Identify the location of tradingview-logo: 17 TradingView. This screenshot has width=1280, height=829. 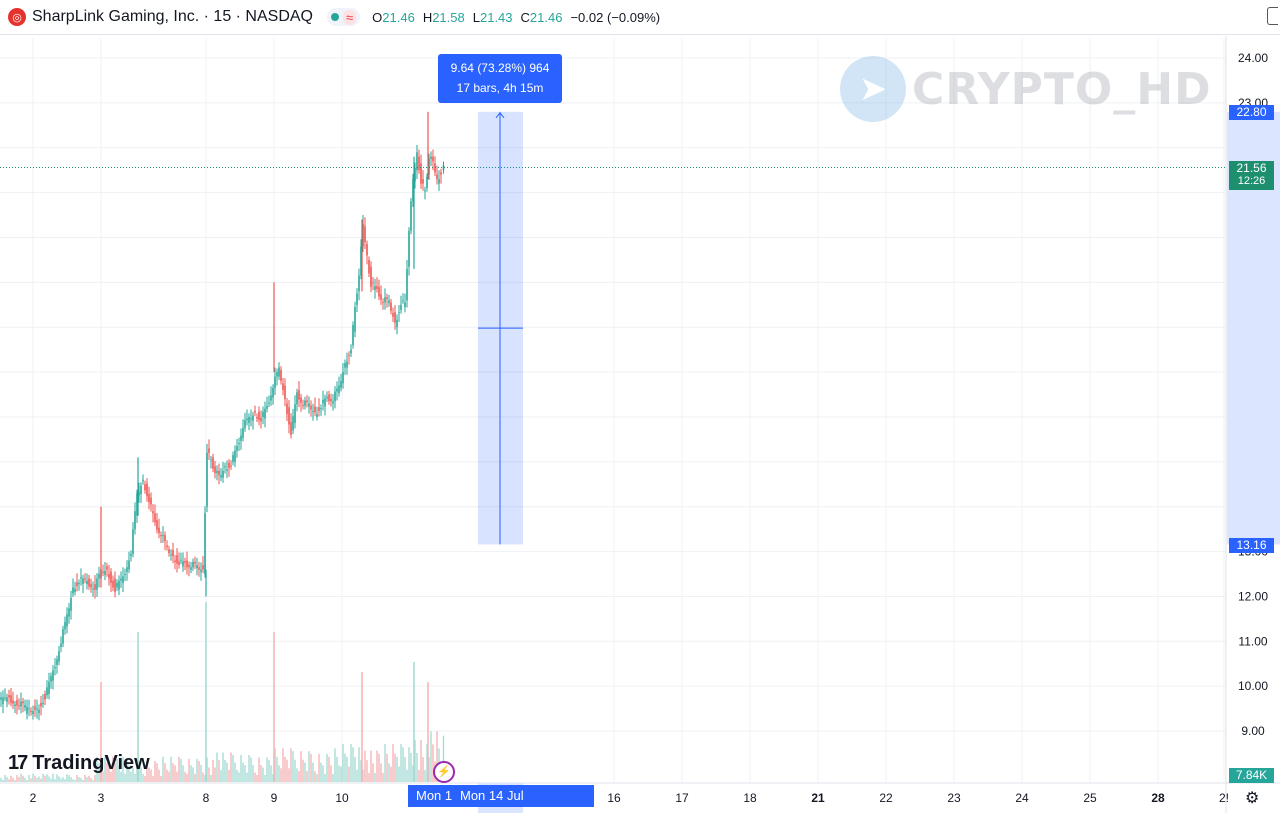
(79, 763).